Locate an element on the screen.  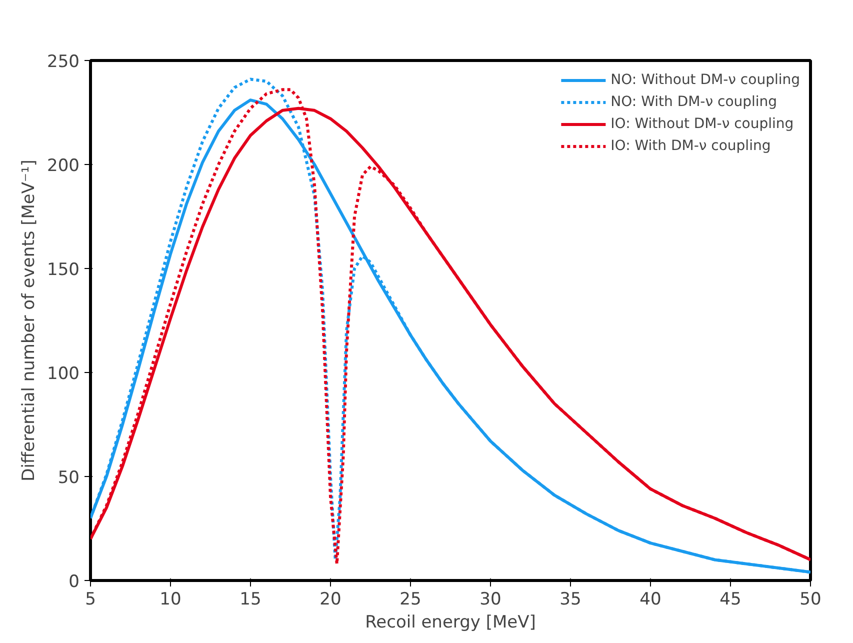
x-tick-label: 50 is located at coordinates (811, 600).